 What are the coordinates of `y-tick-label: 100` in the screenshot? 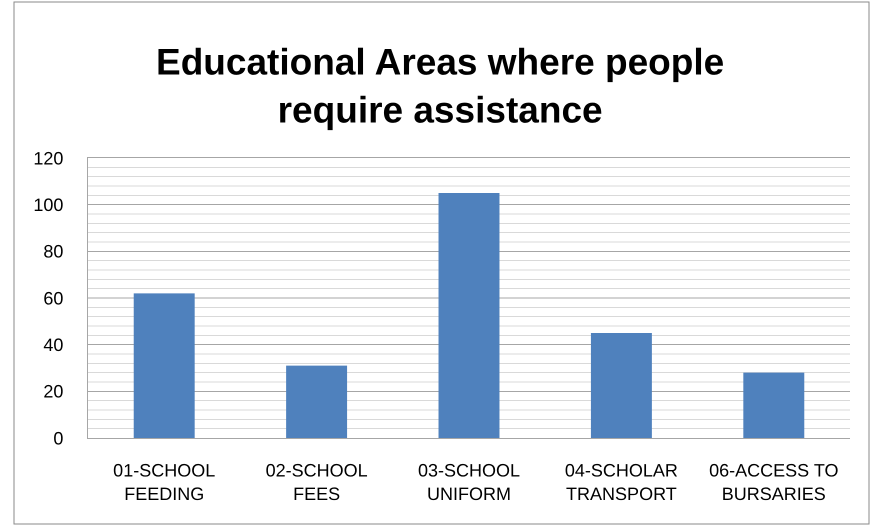 It's located at (48, 204).